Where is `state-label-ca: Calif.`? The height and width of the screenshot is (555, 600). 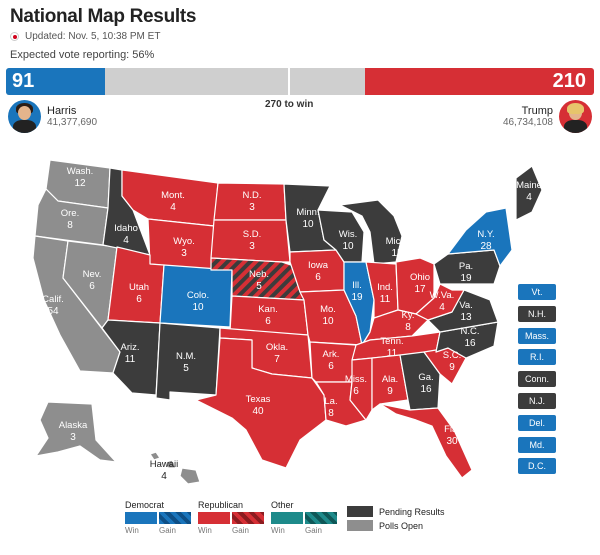 state-label-ca: Calif. is located at coordinates (53, 299).